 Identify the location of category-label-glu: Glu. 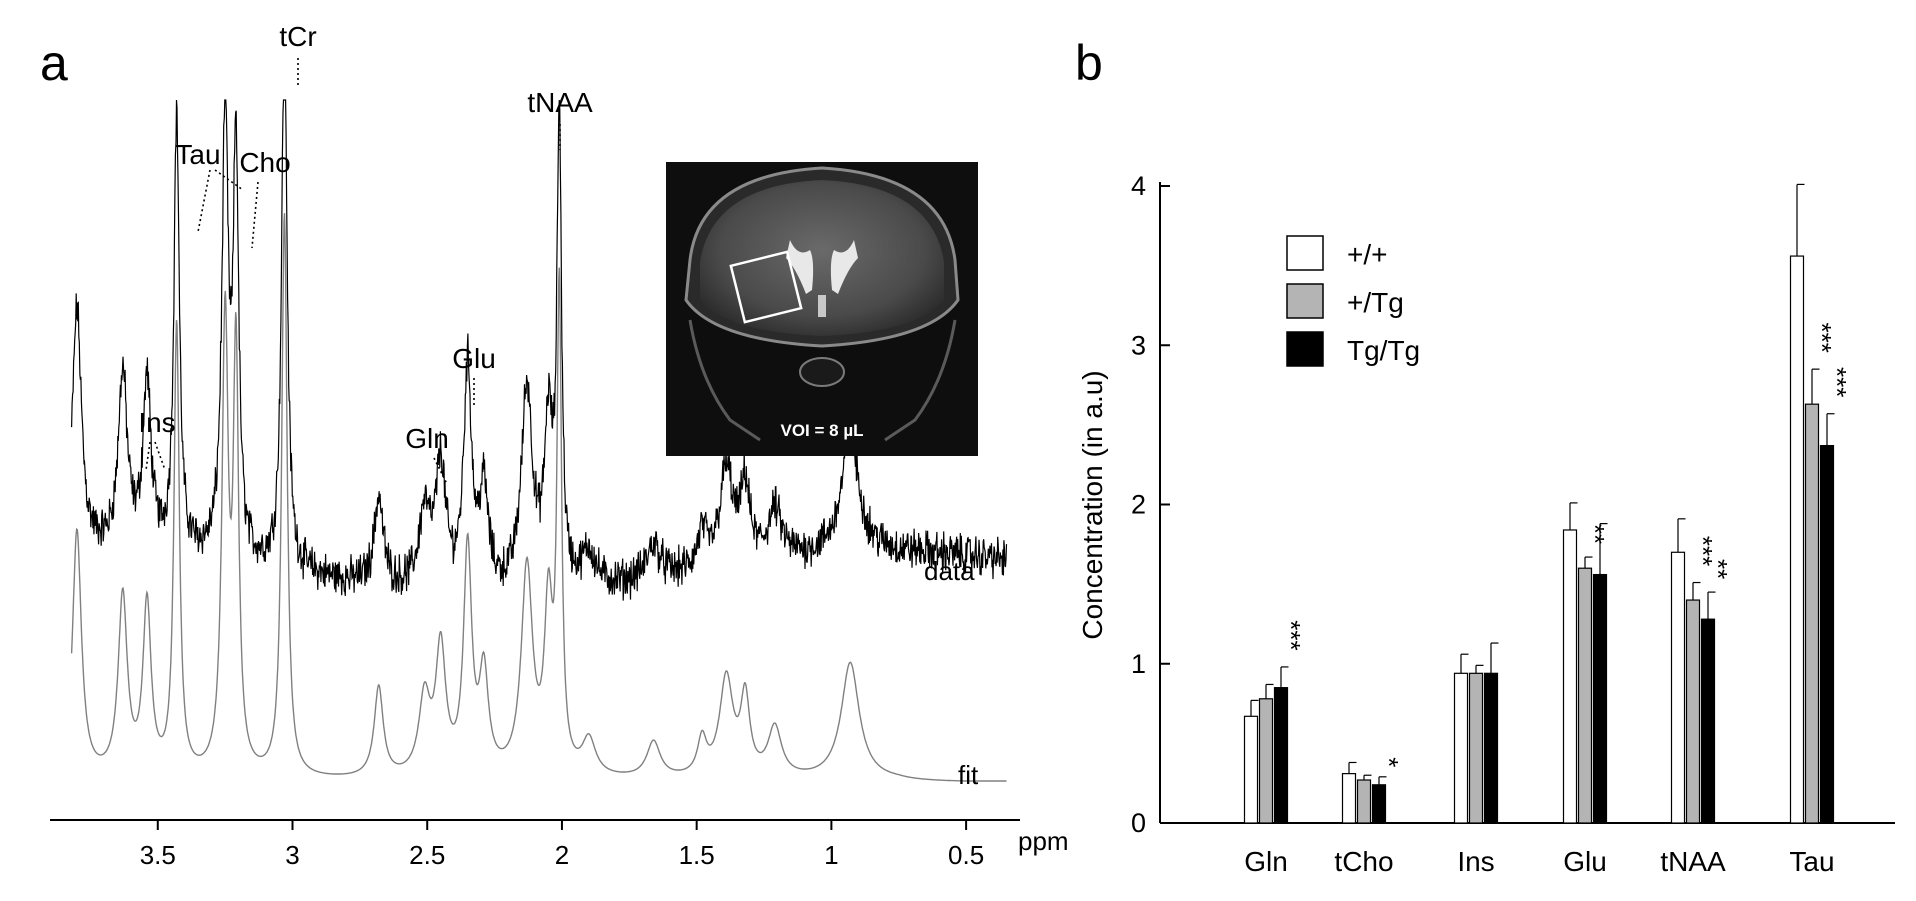
(1585, 861).